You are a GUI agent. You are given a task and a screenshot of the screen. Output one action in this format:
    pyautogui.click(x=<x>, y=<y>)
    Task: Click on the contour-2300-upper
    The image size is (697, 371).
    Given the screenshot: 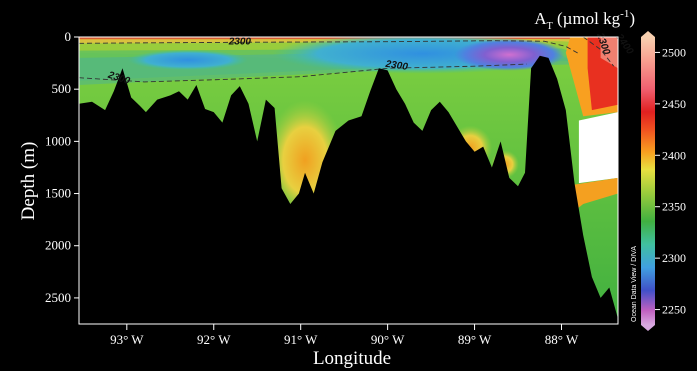 What is the action you would take?
    pyautogui.click(x=329, y=47)
    